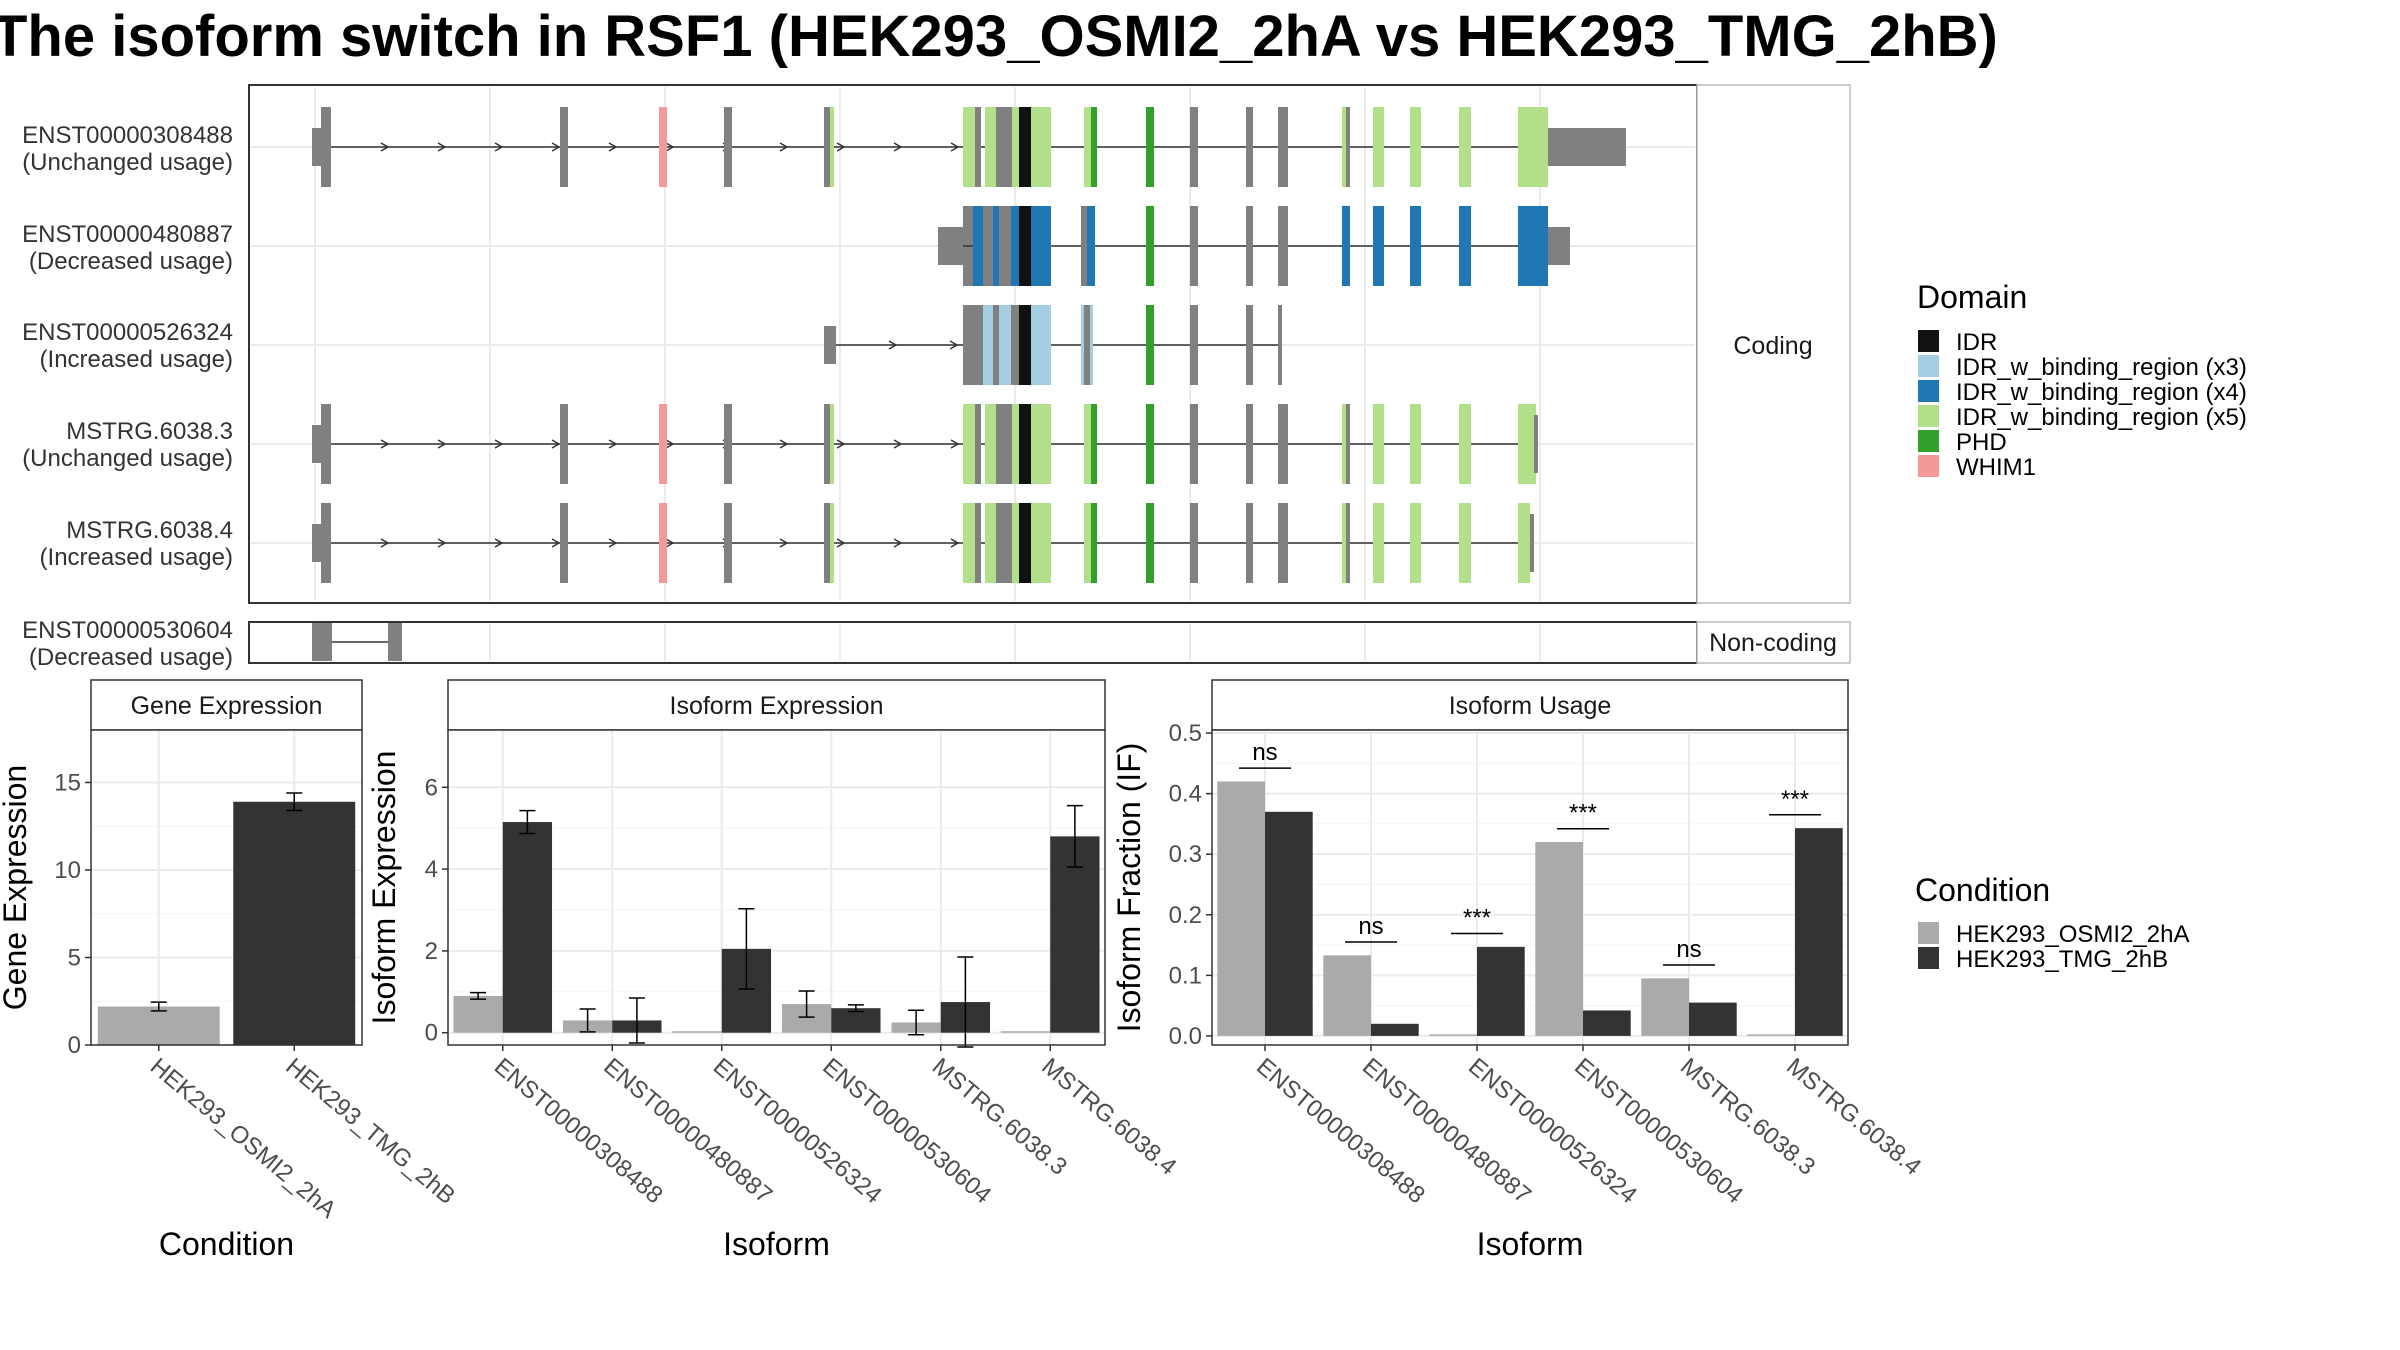 Image resolution: width=2400 pixels, height=1350 pixels. Describe the element at coordinates (1928, 933) in the screenshot. I see `legend-swatch-condition-a` at that location.